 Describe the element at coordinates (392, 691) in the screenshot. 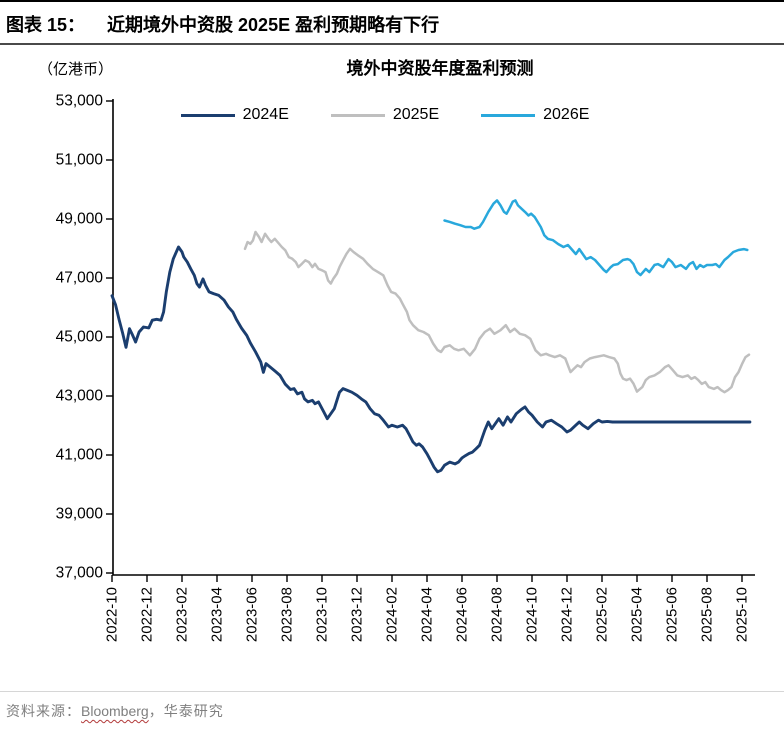

I see `footer-divider` at that location.